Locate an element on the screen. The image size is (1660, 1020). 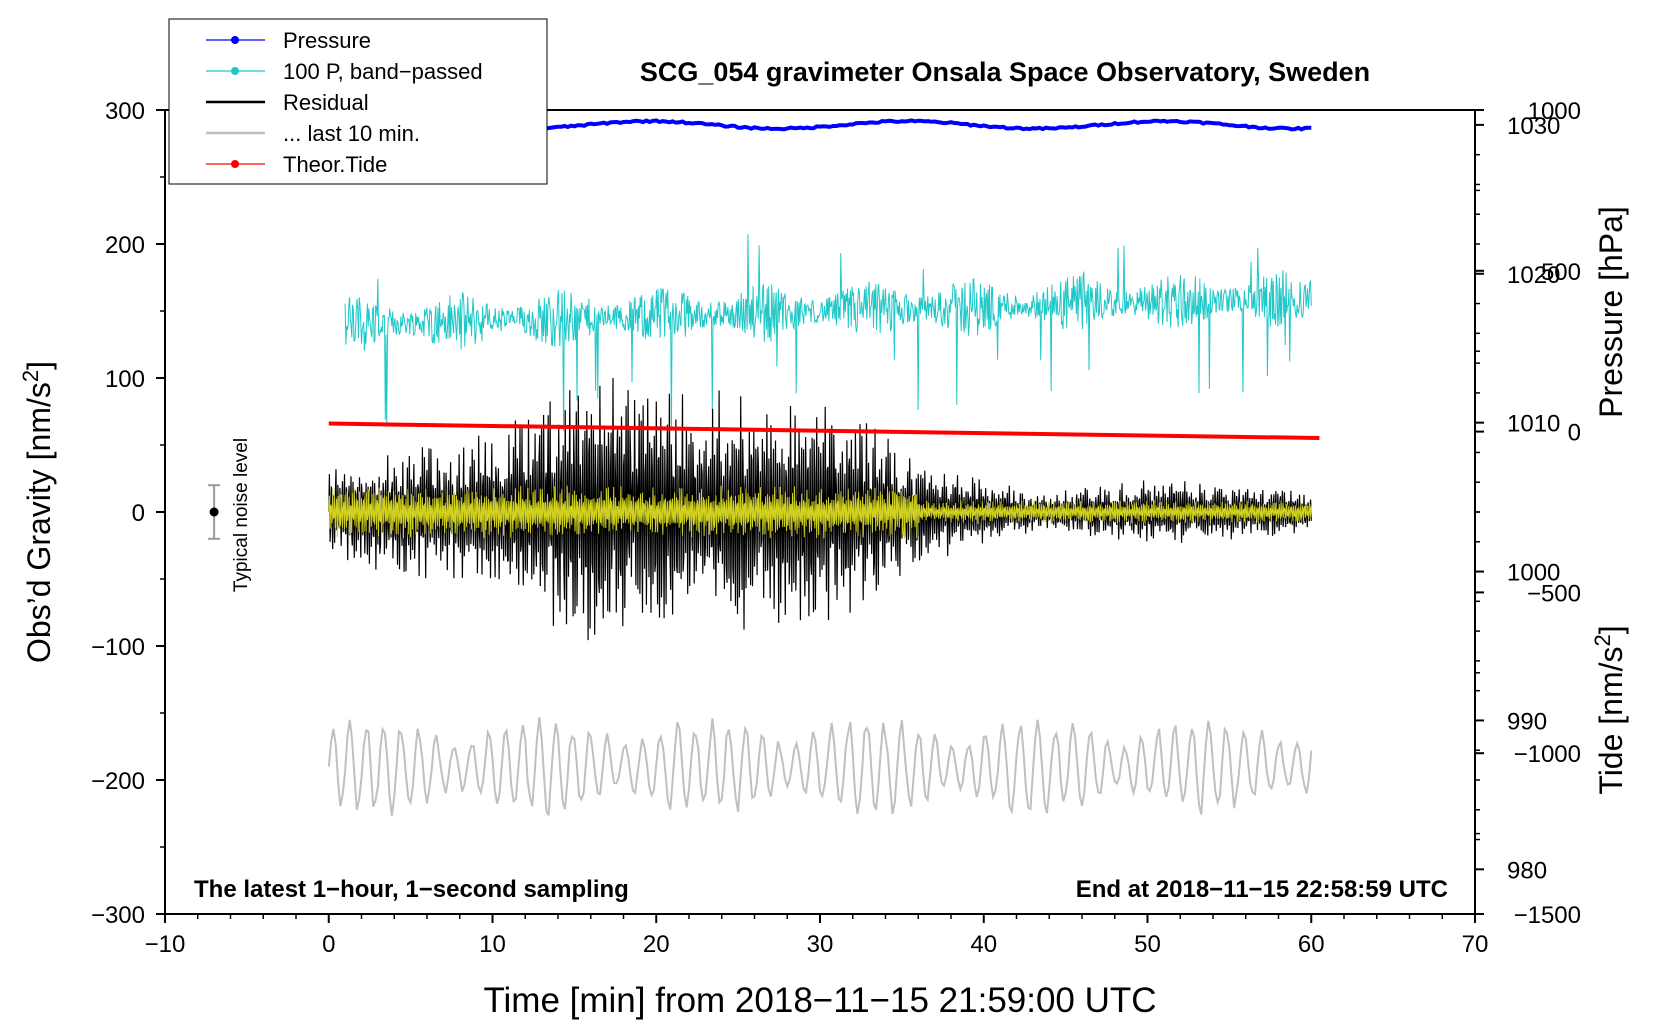
x-tick-label: −10 is located at coordinates (165, 944).